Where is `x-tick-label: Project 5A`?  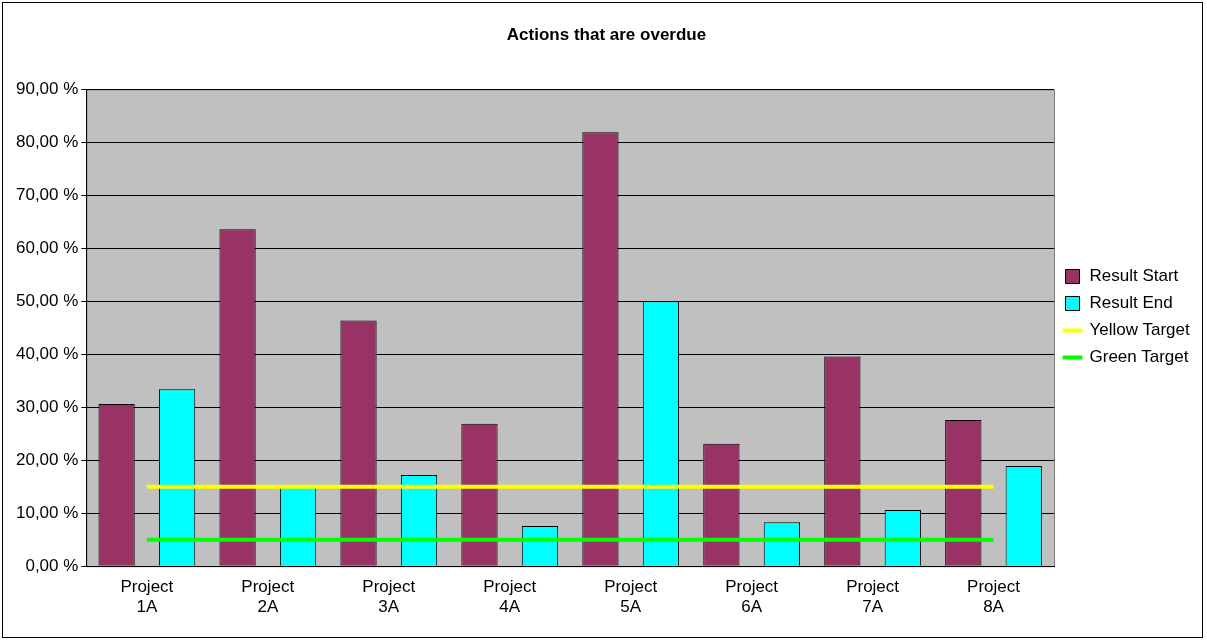 x-tick-label: Project 5A is located at coordinates (631, 597).